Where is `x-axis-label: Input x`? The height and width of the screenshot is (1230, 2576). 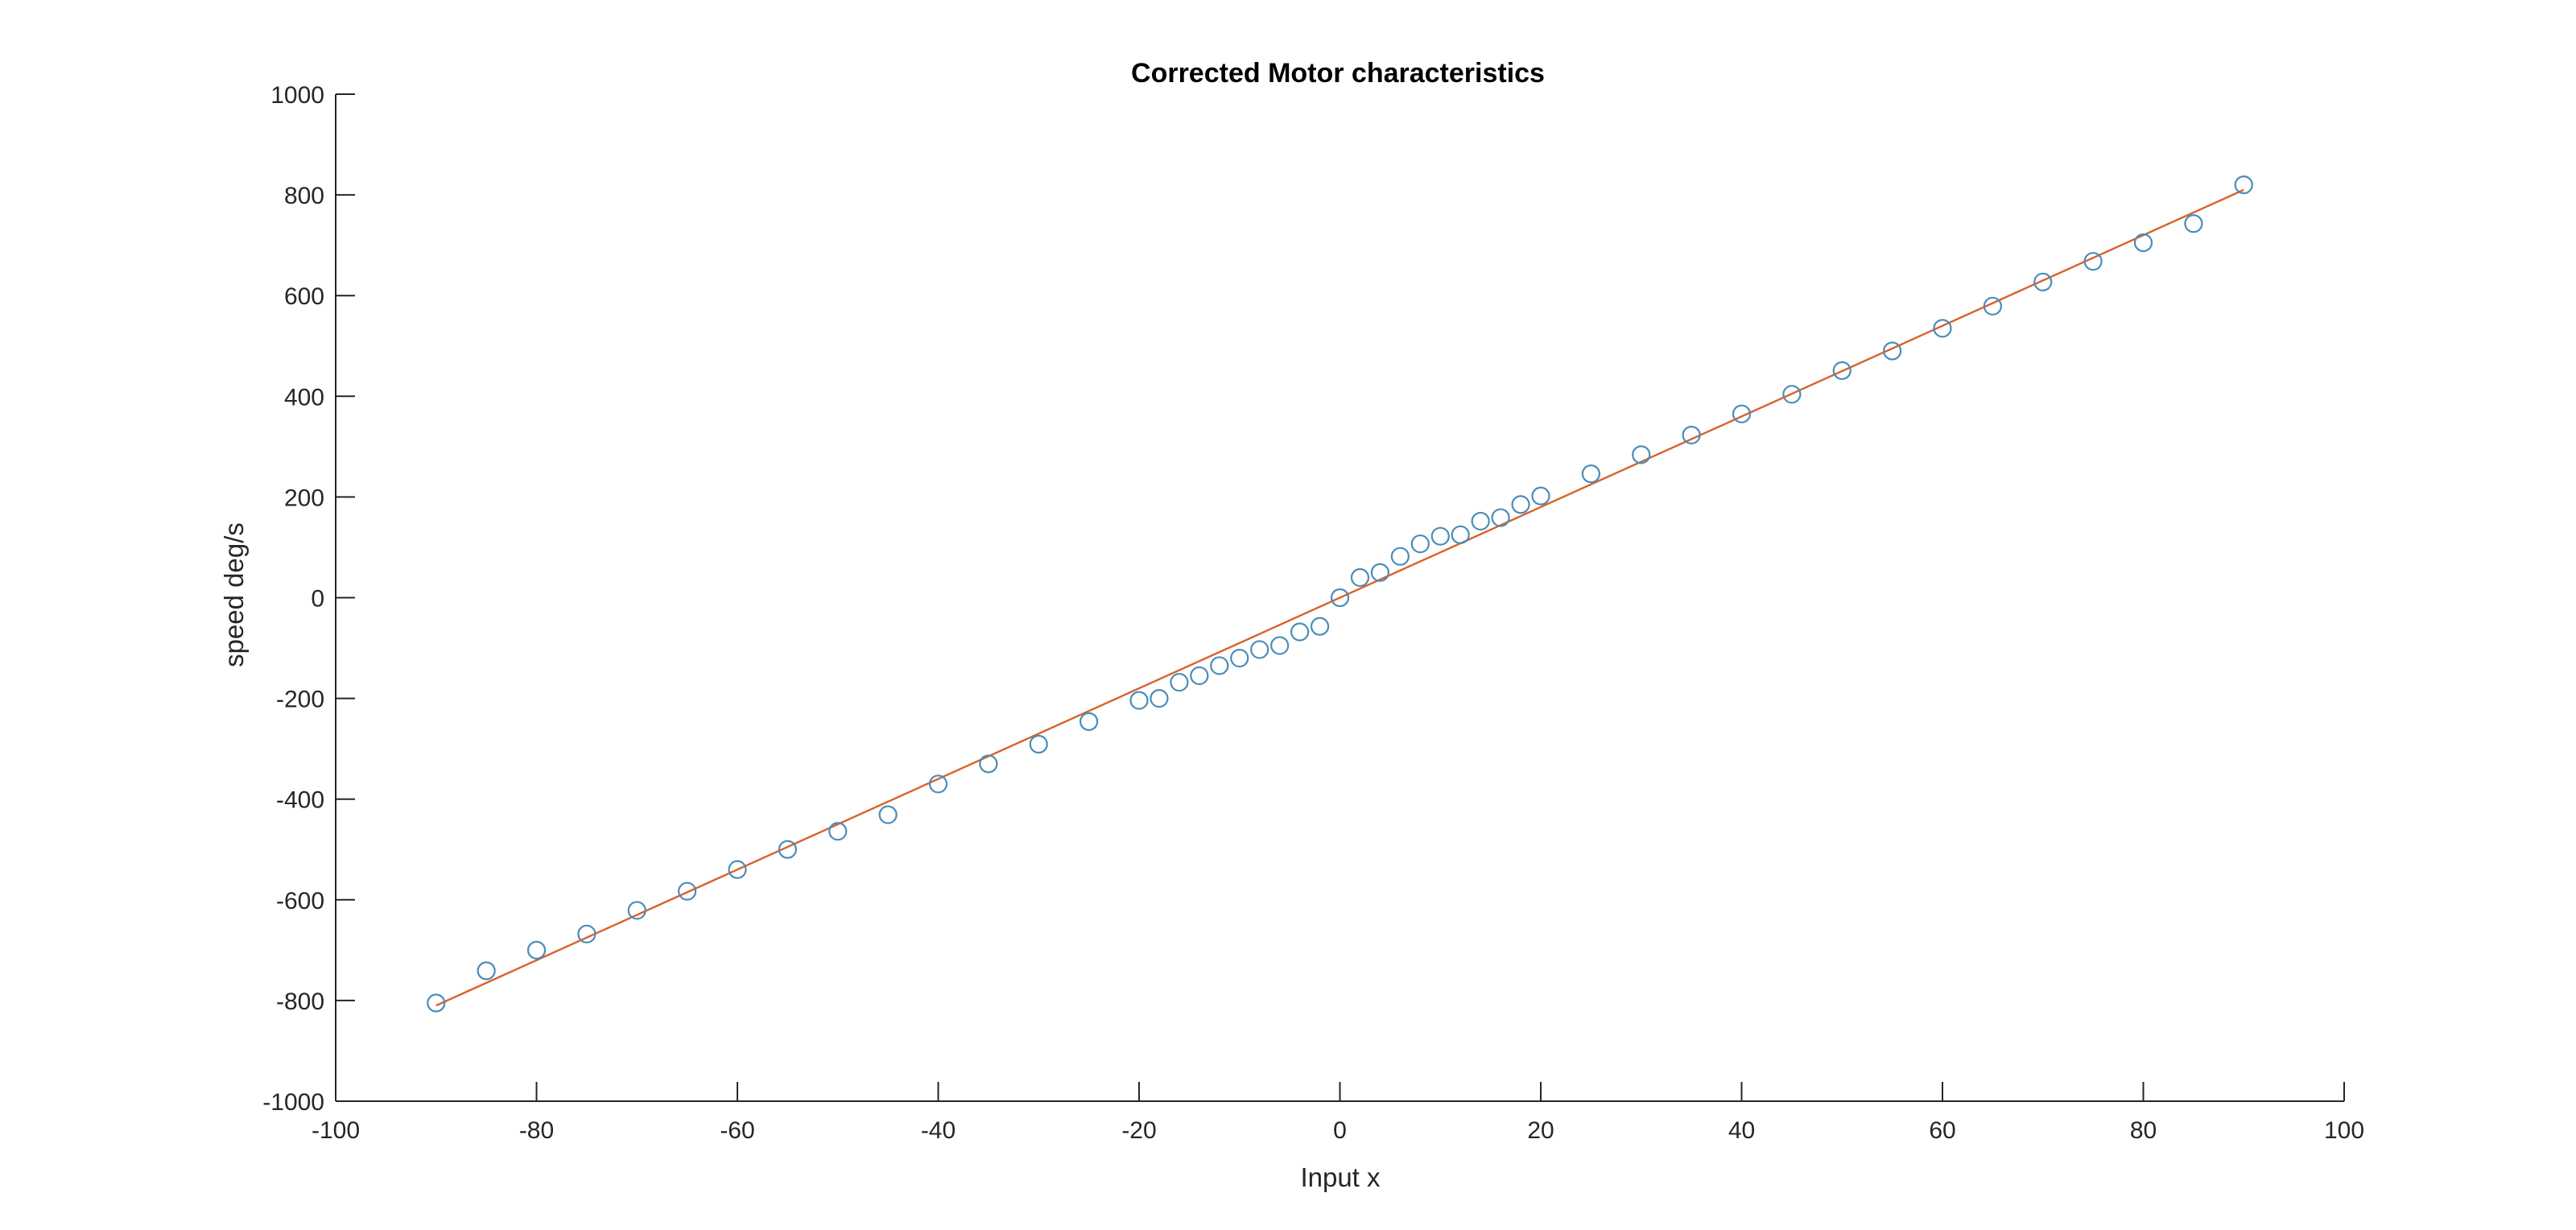 x-axis-label: Input x is located at coordinates (1340, 1177).